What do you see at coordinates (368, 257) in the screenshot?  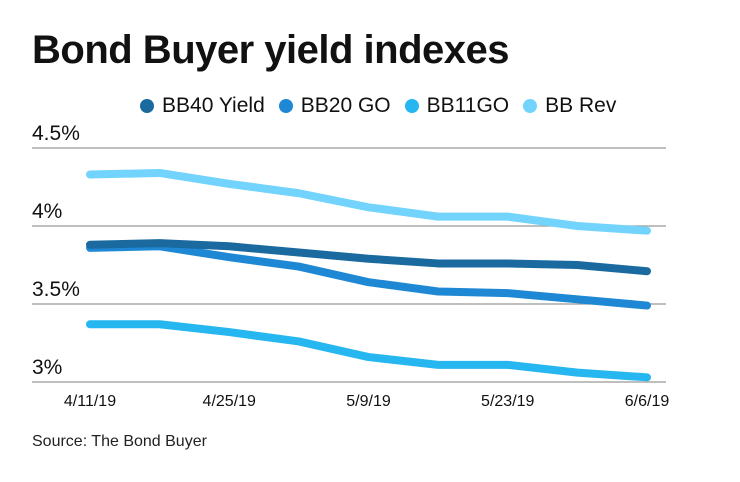 I see `series-line-bb40-yield` at bounding box center [368, 257].